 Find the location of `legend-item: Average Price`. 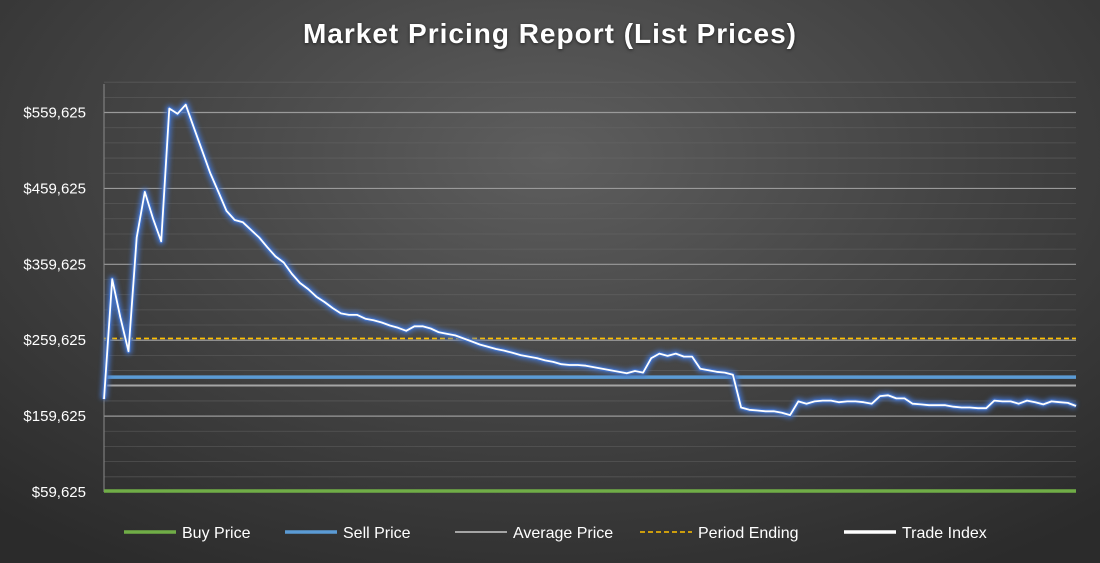

legend-item: Average Price is located at coordinates (534, 533).